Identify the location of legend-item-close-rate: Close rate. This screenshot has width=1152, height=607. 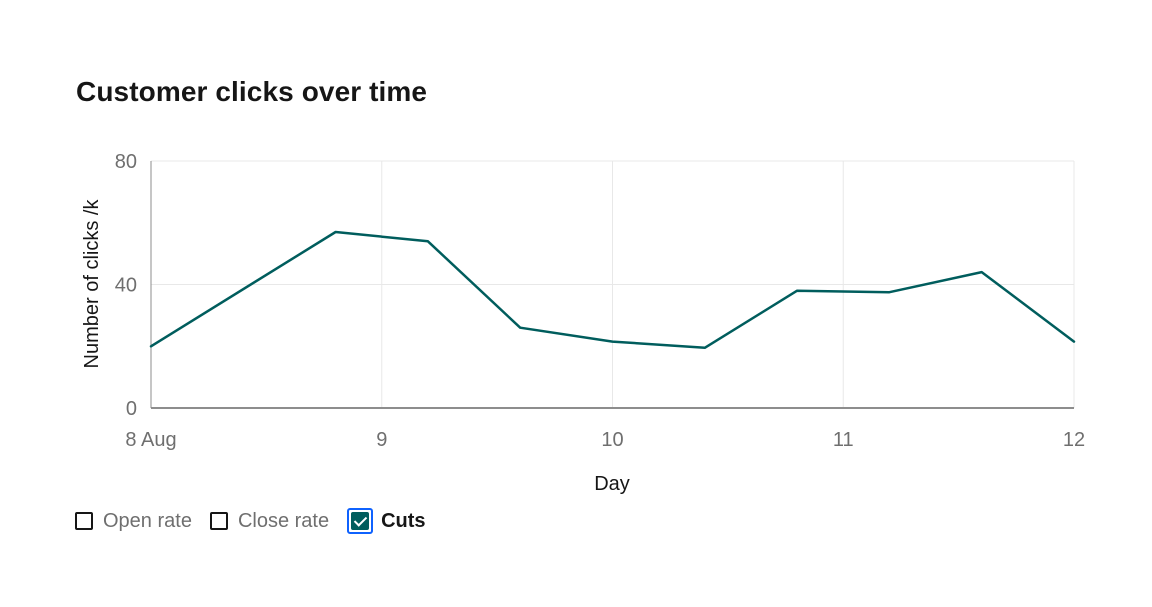
(269, 521).